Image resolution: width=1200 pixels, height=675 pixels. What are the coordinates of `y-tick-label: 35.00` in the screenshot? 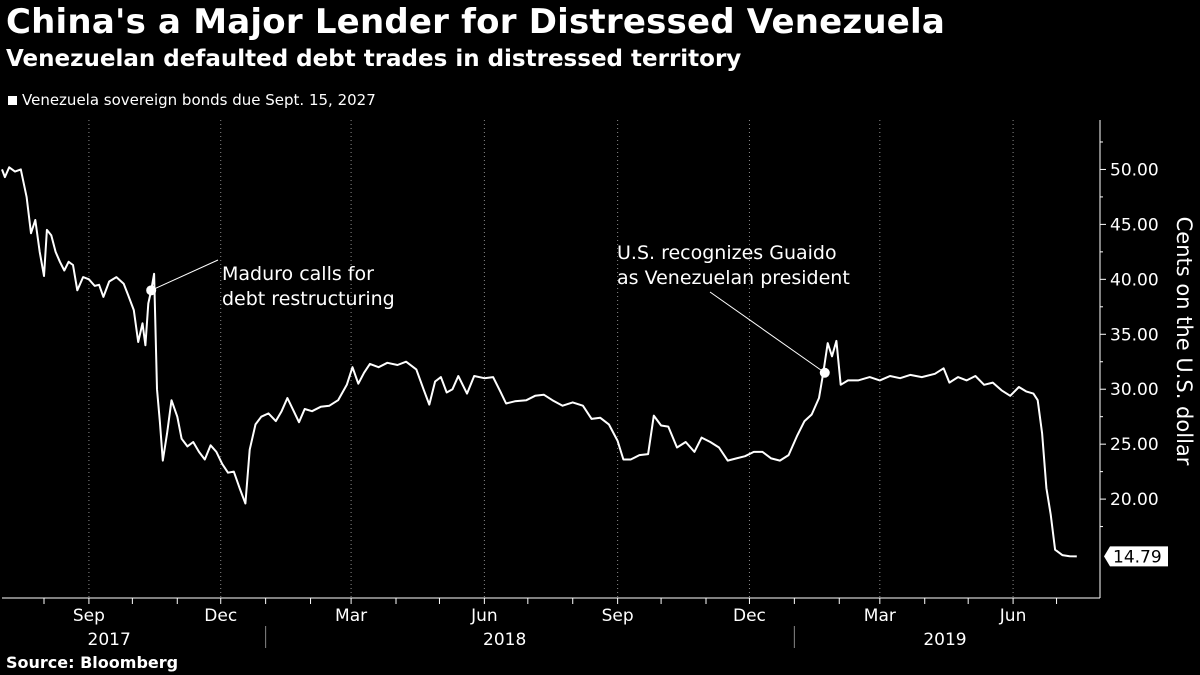 It's located at (1134, 335).